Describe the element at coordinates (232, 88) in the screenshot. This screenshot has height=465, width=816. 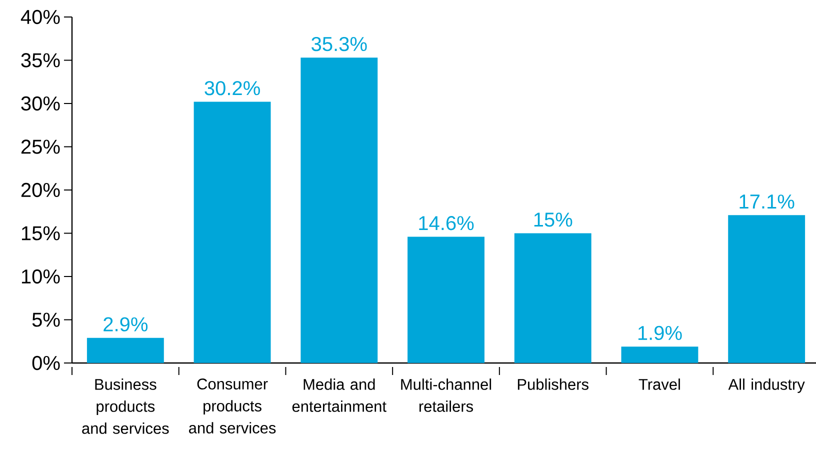
I see `data-label: 30.2%` at that location.